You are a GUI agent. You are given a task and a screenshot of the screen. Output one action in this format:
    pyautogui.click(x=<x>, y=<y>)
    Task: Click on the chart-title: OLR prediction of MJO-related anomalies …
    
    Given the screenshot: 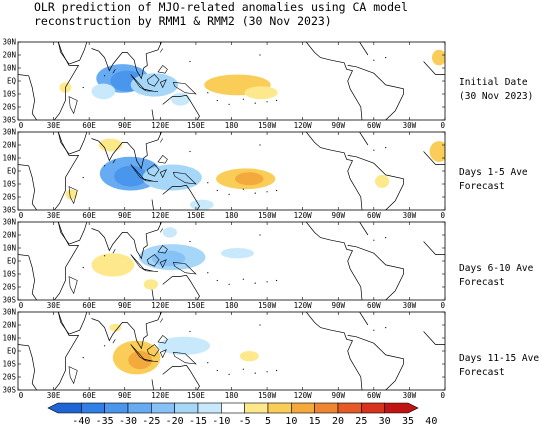 What is the action you would take?
    pyautogui.click(x=221, y=14)
    